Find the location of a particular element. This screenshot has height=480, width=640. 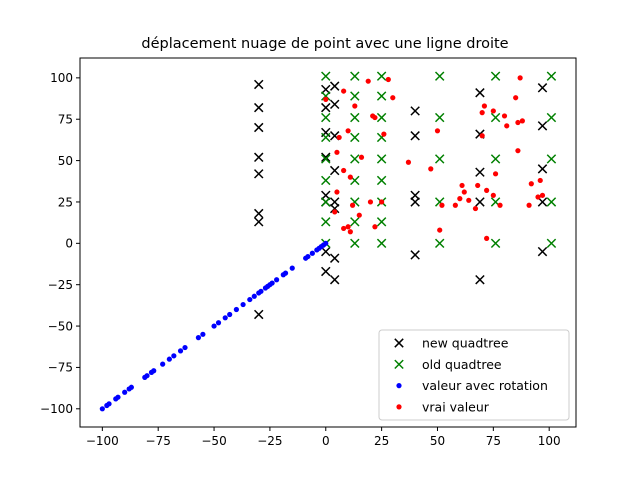

legend-label: old quadtree is located at coordinates (462, 364).